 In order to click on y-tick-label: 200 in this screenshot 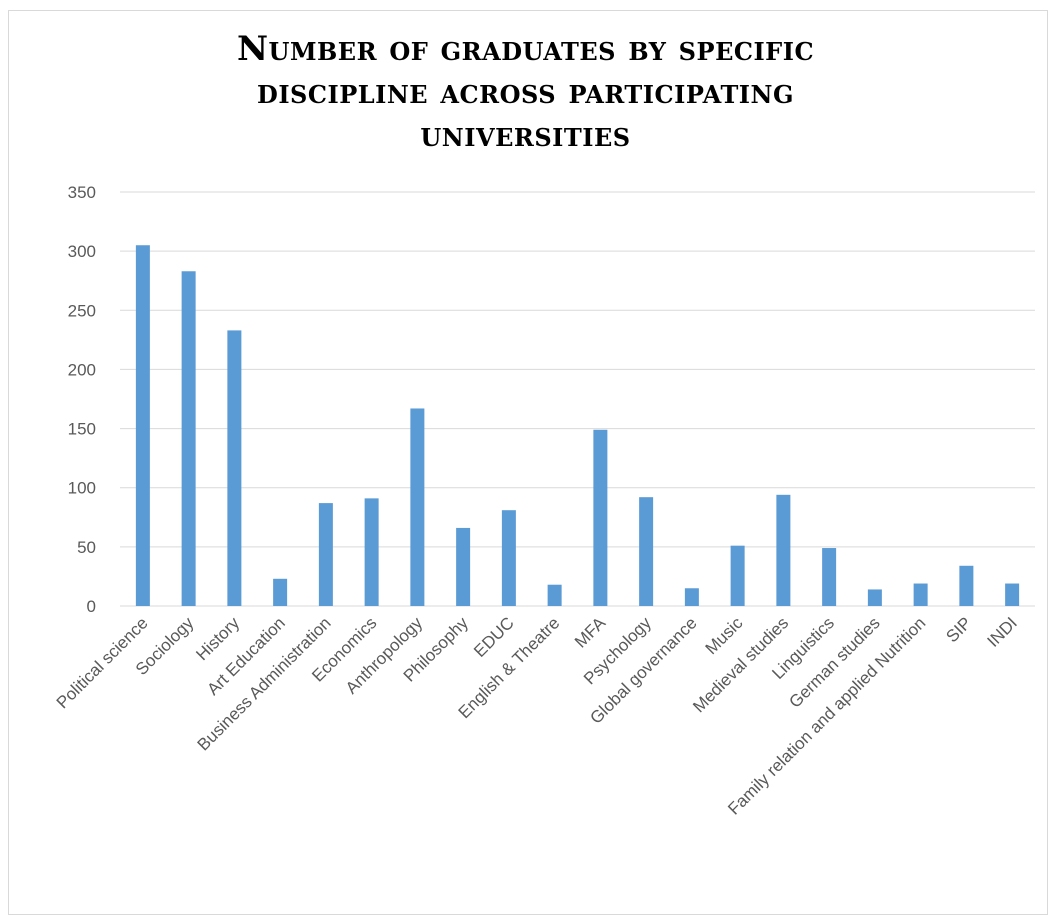, I will do `click(82, 369)`.